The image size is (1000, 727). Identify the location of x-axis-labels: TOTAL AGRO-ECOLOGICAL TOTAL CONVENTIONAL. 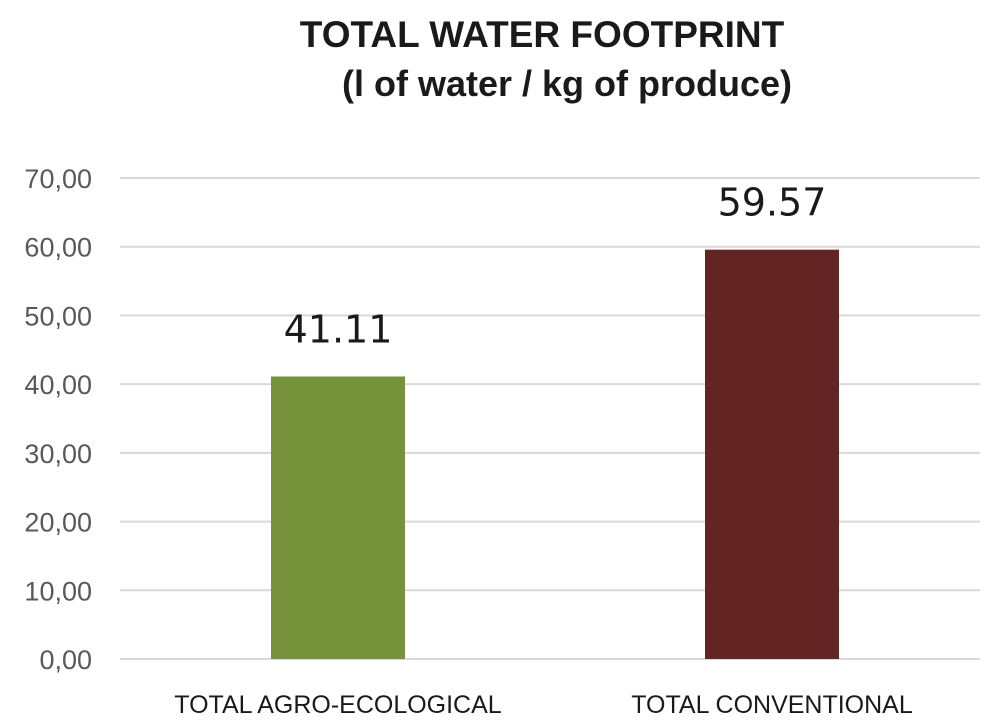
(543, 705).